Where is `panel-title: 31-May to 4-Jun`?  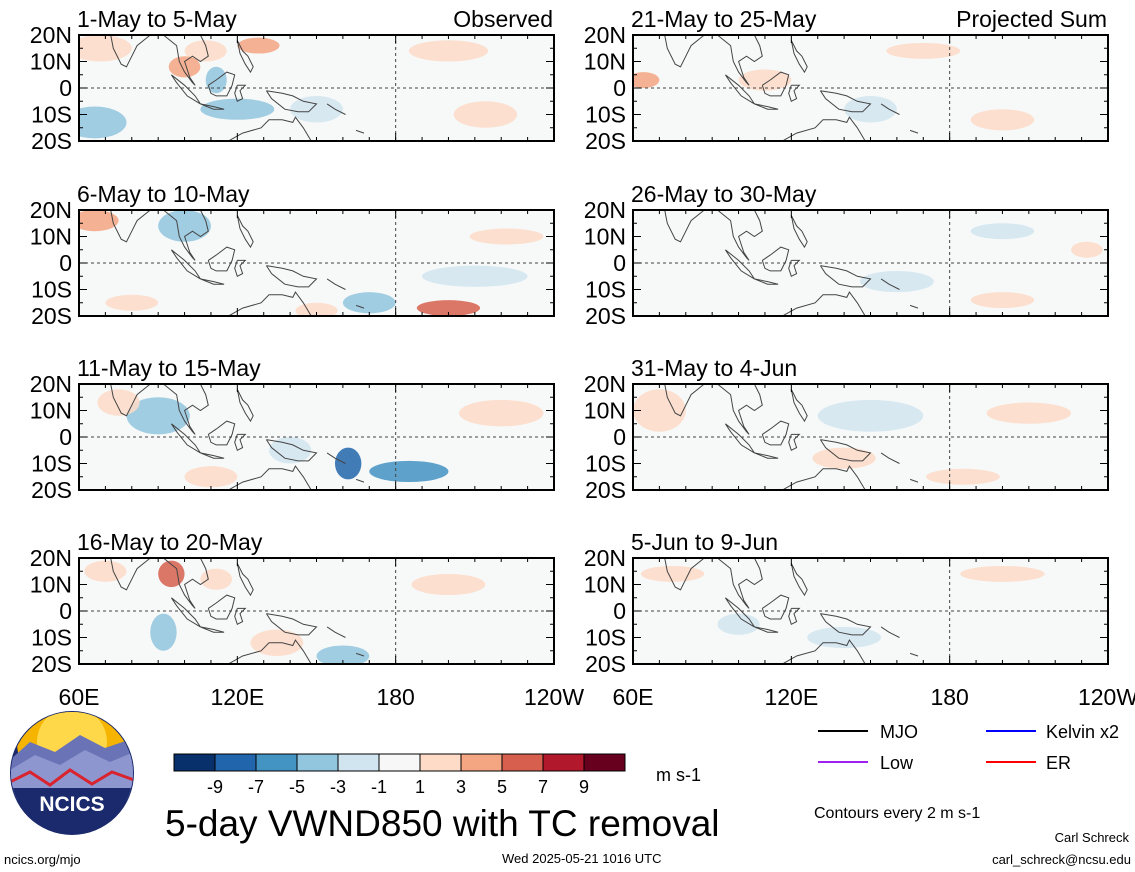
panel-title: 31-May to 4-Jun is located at coordinates (714, 368).